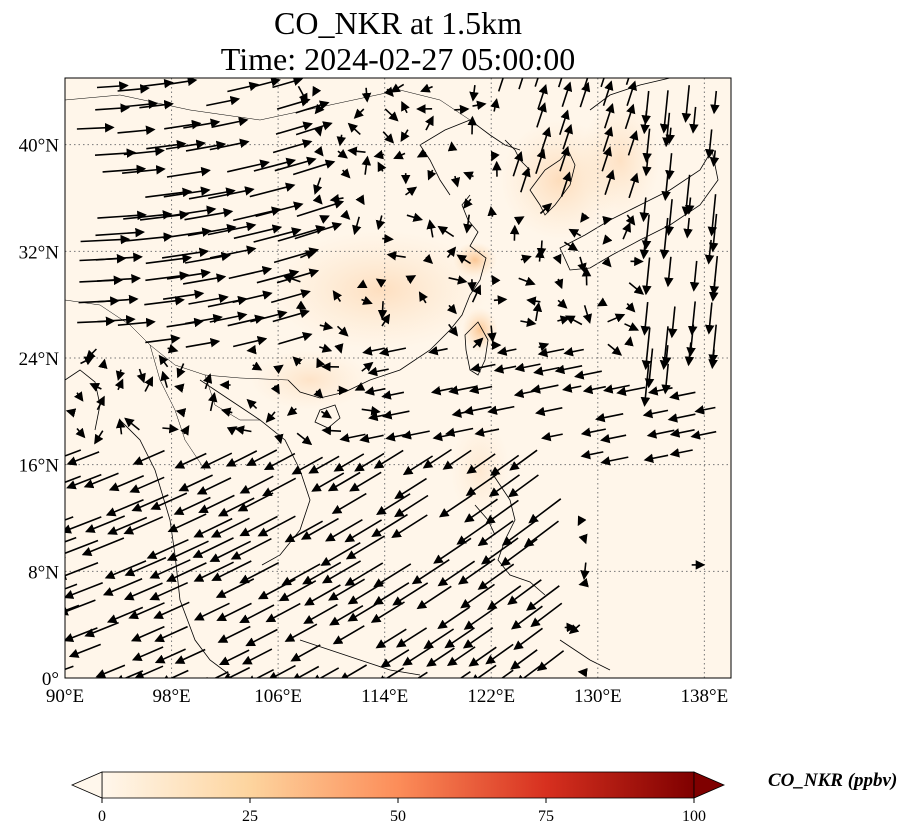 This screenshot has width=920, height=836. I want to click on colorbar-extend-high, so click(709, 785).